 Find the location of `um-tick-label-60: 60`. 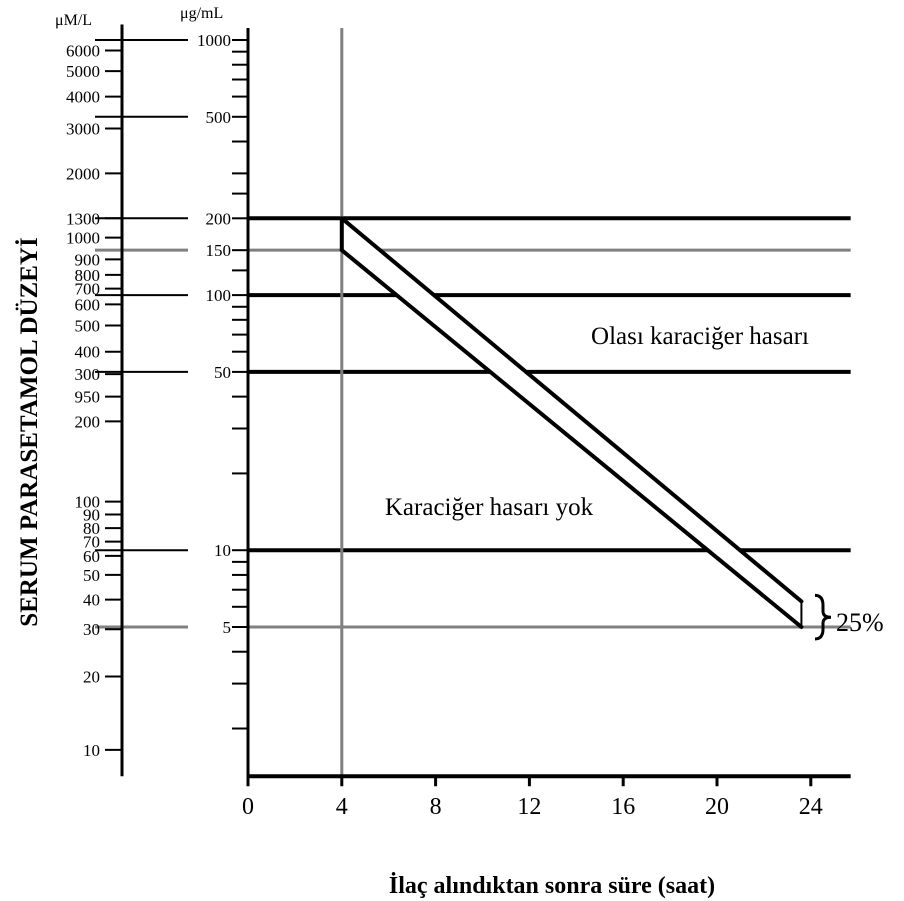

um-tick-label-60: 60 is located at coordinates (91, 556).